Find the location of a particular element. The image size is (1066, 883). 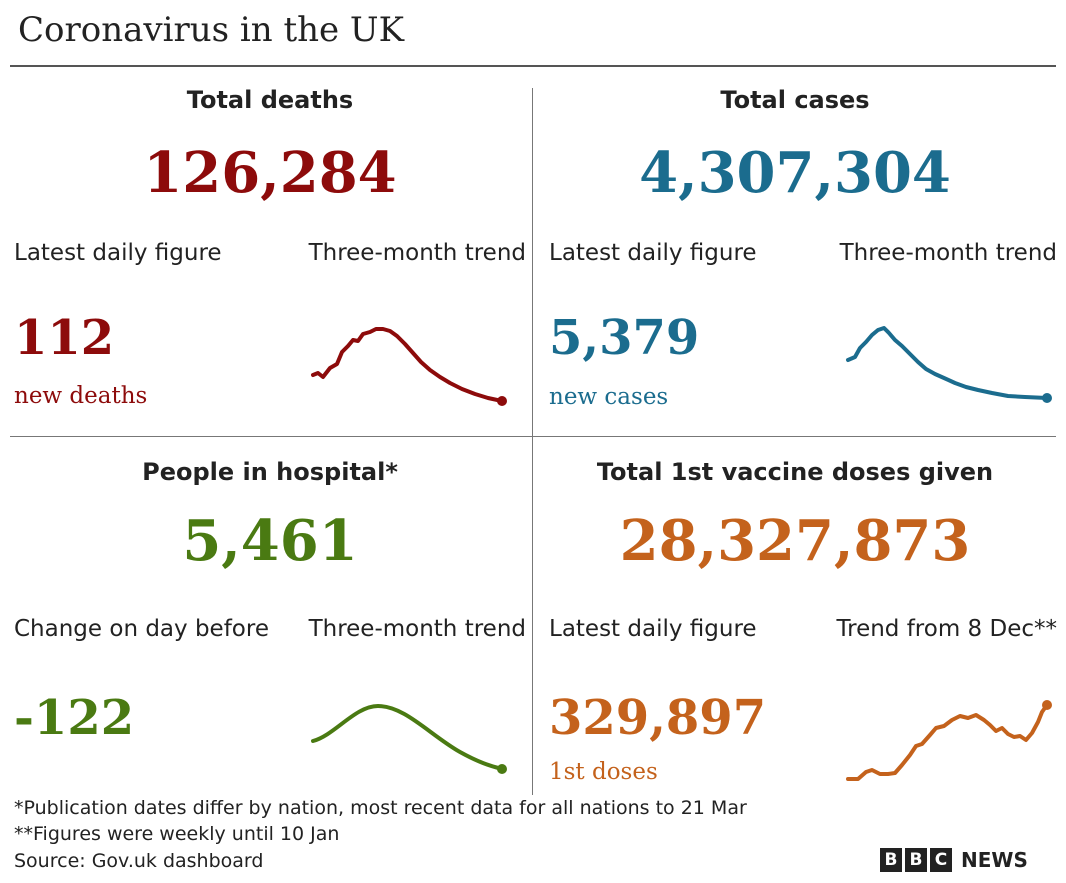

panel-total: 4,307,304 is located at coordinates (795, 173).